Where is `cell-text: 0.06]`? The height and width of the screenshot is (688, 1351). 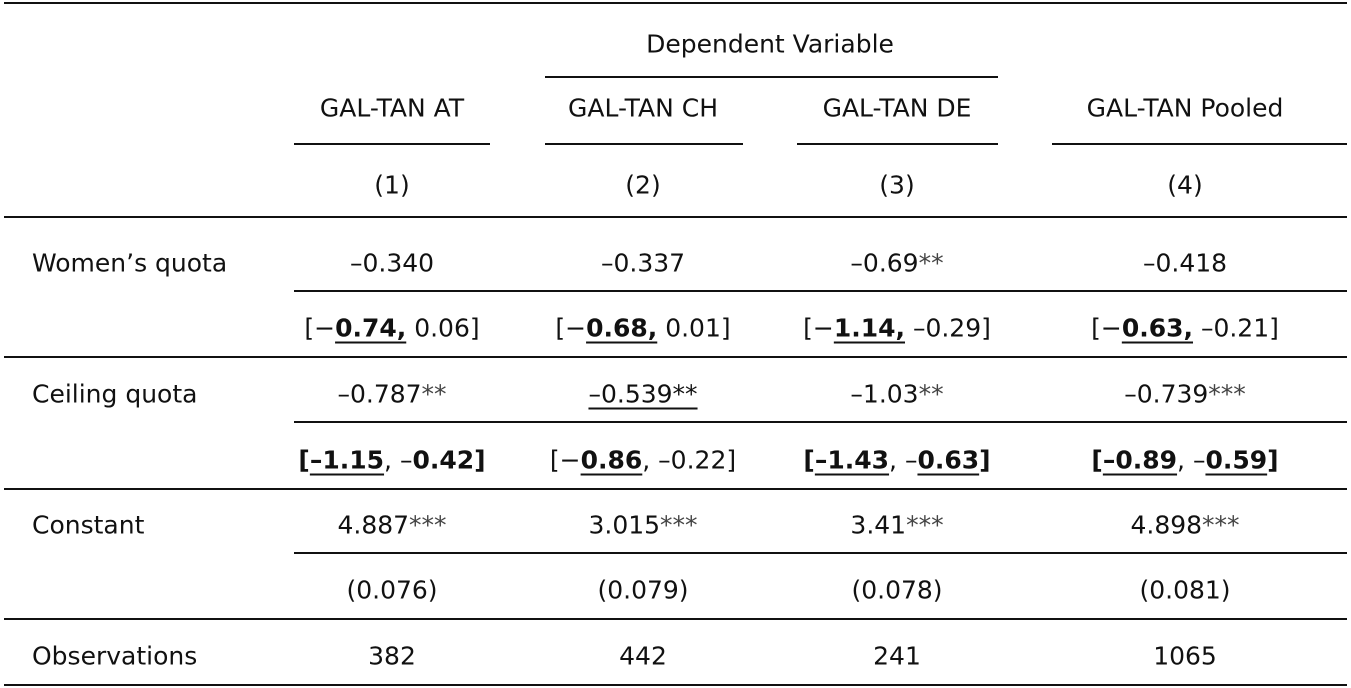
cell-text: 0.06] is located at coordinates (443, 328).